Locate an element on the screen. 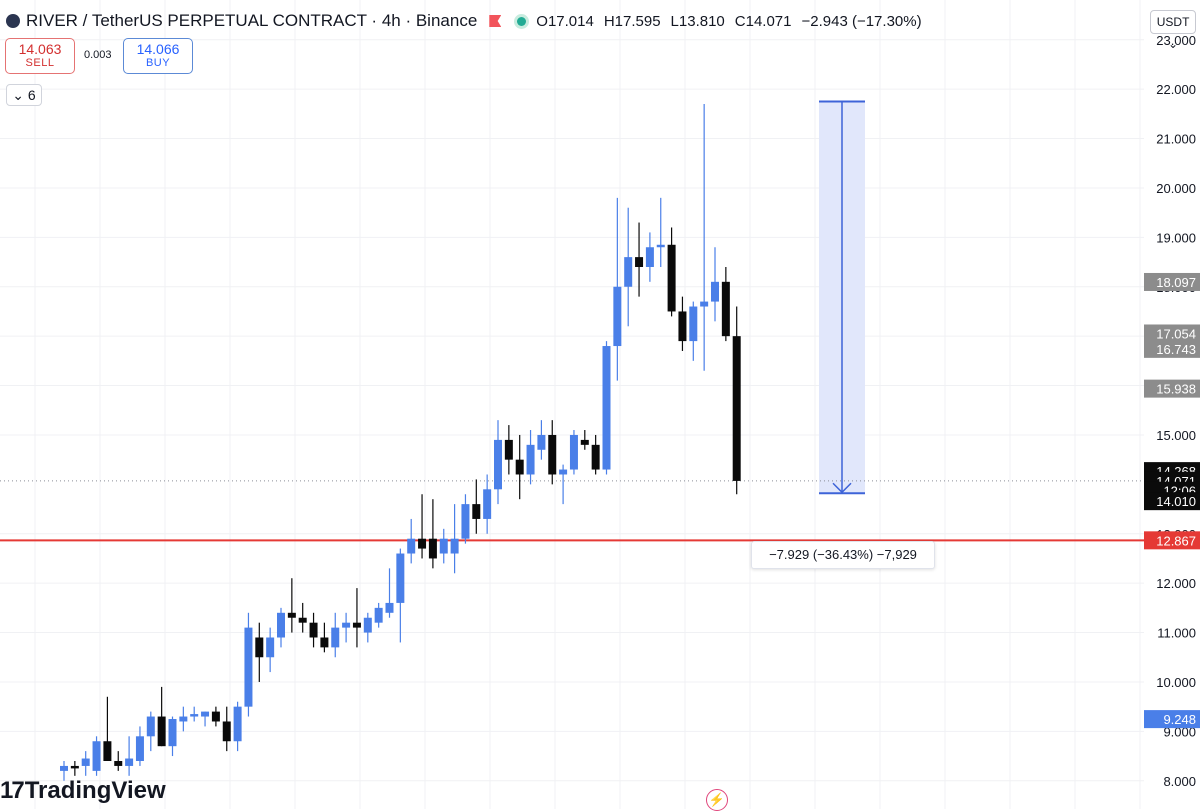  symbol-logo-icon is located at coordinates (13, 21).